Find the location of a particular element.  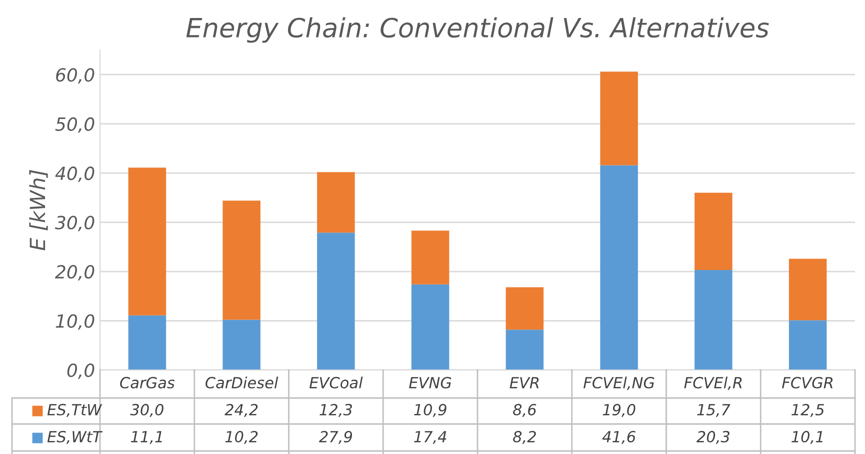

data-label: 20,3 is located at coordinates (713, 437).